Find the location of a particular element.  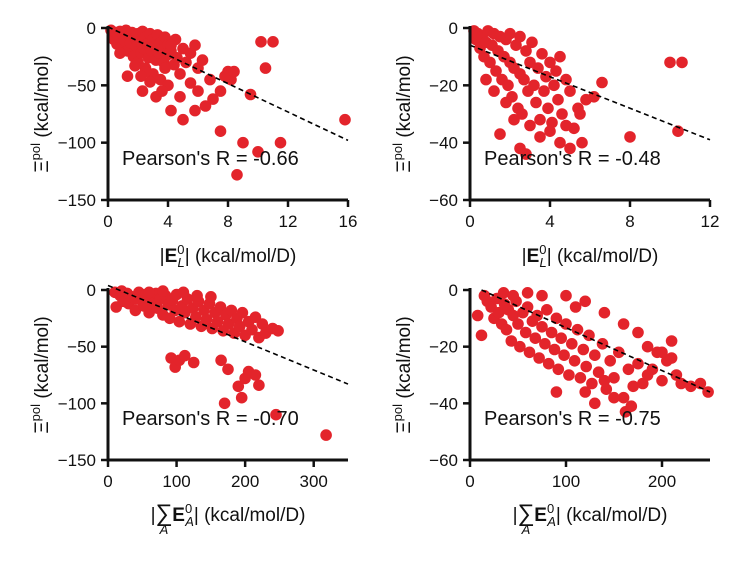

x-tick-label: 4 is located at coordinates (167, 221).